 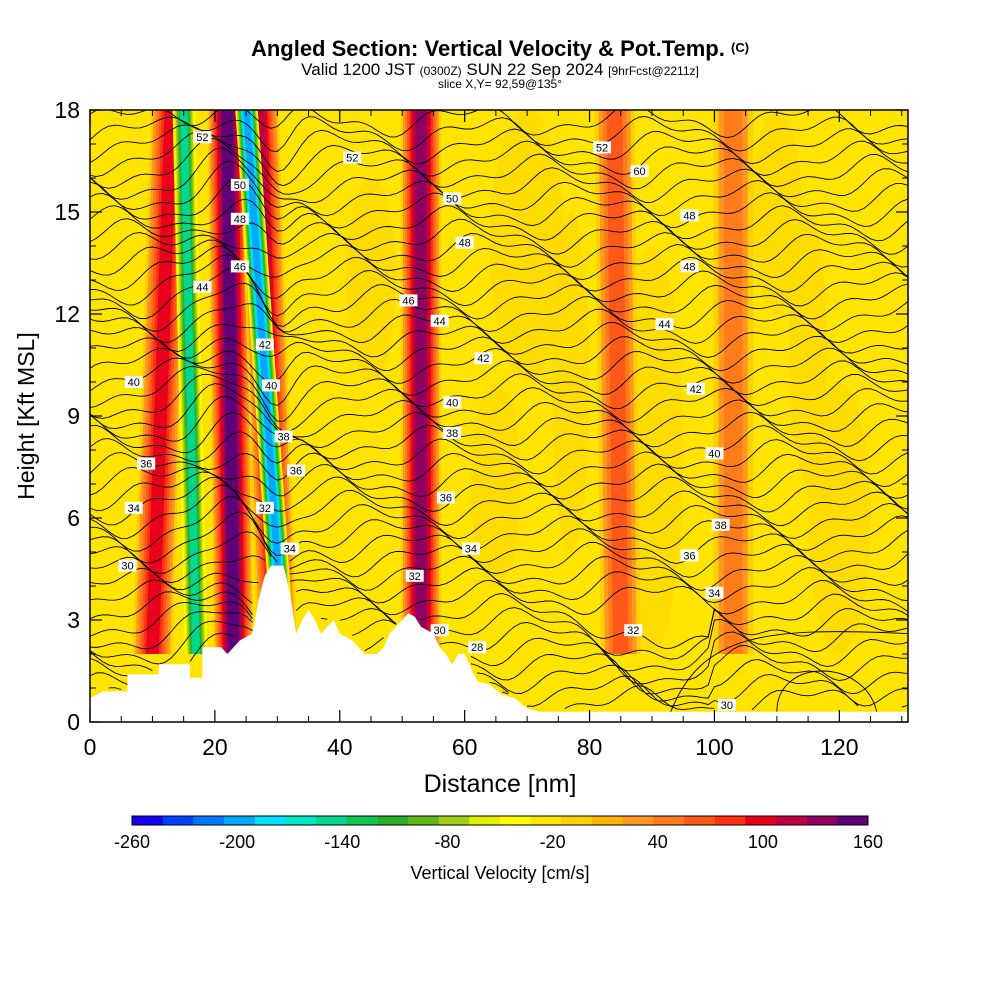 What do you see at coordinates (500, 873) in the screenshot?
I see `colorbar-label: Vertical Velocity [cm/s]` at bounding box center [500, 873].